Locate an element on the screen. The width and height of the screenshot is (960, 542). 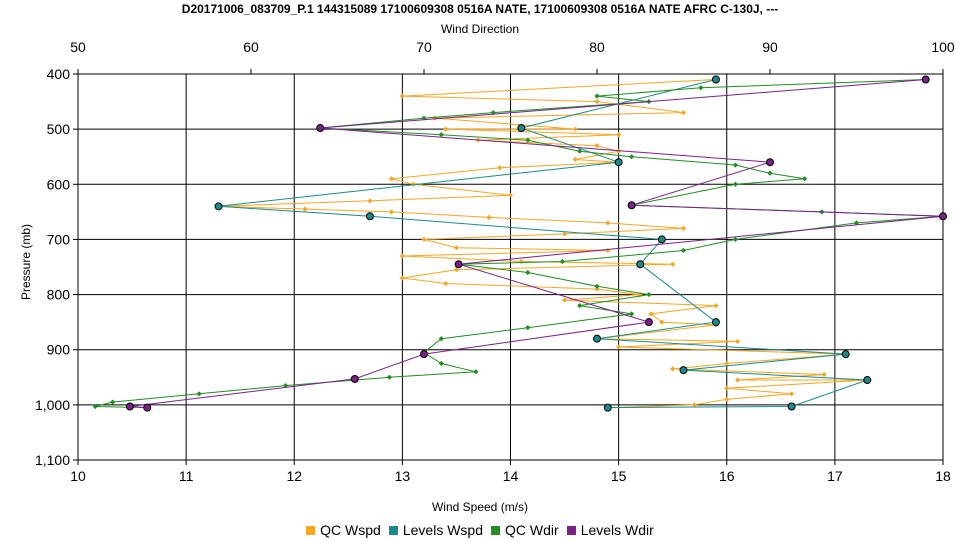
x2-tick-label: 60 is located at coordinates (251, 47).